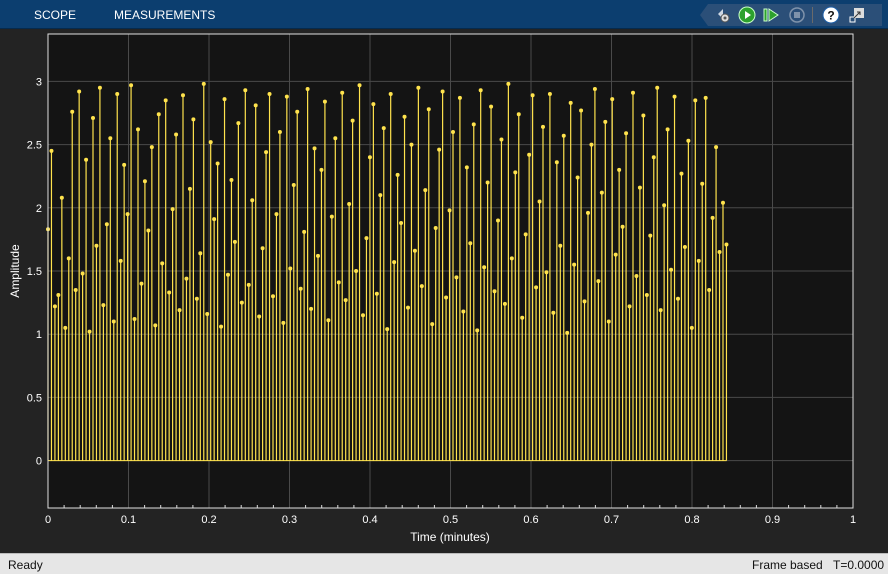 This screenshot has height=574, width=888. I want to click on stop-icon, so click(797, 15).